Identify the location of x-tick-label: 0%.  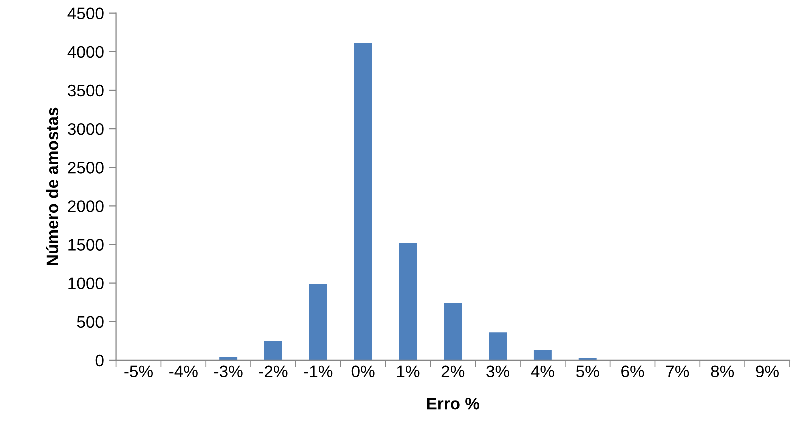
(363, 372).